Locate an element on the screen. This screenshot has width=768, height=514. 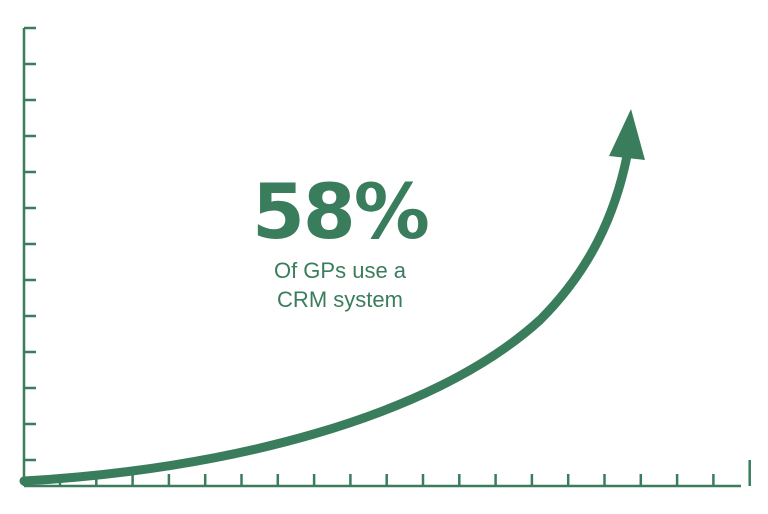
stat-block: 58% Of GPs use a CRM system is located at coordinates (340, 242).